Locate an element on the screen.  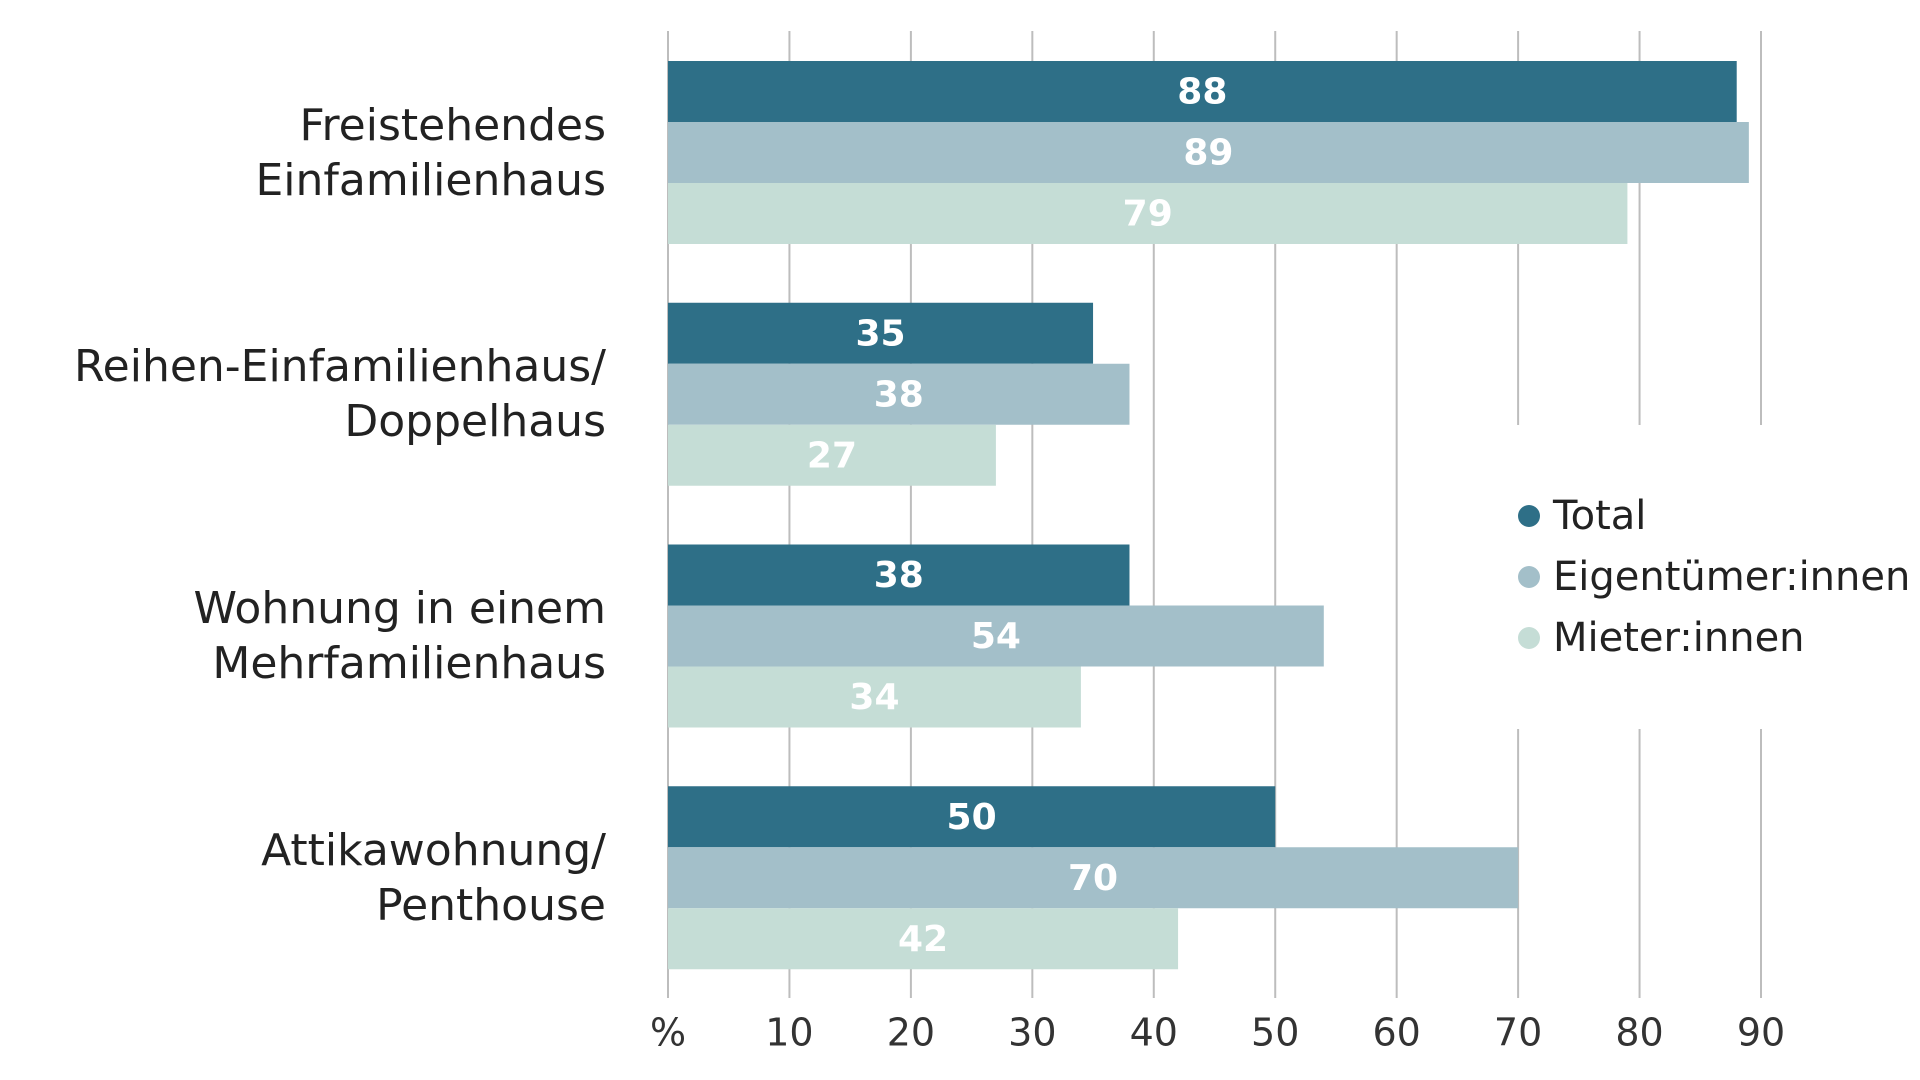
value-label: 42 is located at coordinates (923, 939).